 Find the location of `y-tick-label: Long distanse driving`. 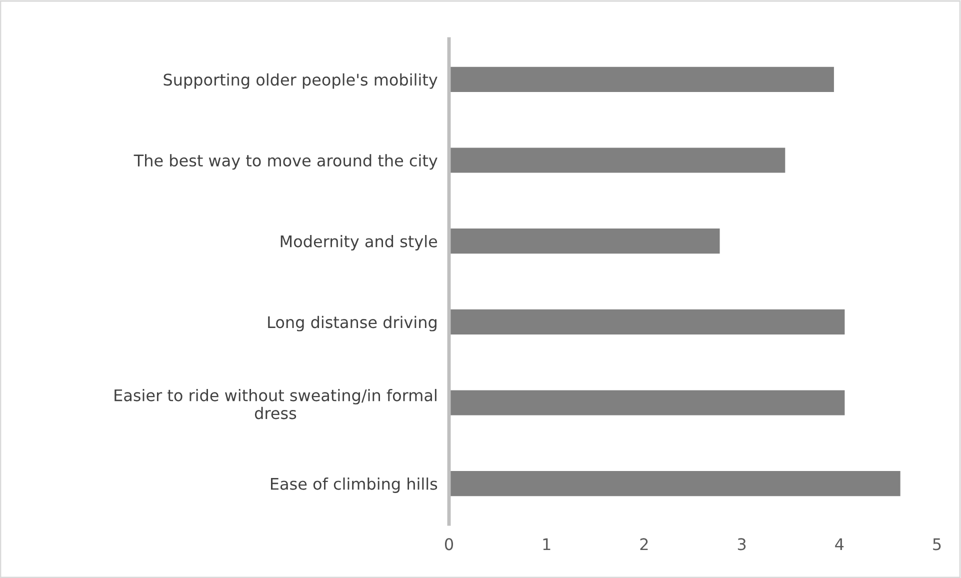

y-tick-label: Long distanse driving is located at coordinates (352, 324).